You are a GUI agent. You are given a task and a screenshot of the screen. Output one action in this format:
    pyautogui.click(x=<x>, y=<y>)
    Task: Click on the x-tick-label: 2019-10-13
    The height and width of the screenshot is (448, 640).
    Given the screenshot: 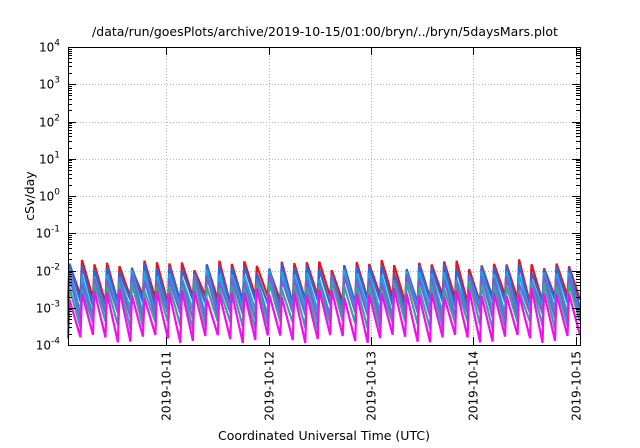 What is the action you would take?
    pyautogui.click(x=372, y=386)
    